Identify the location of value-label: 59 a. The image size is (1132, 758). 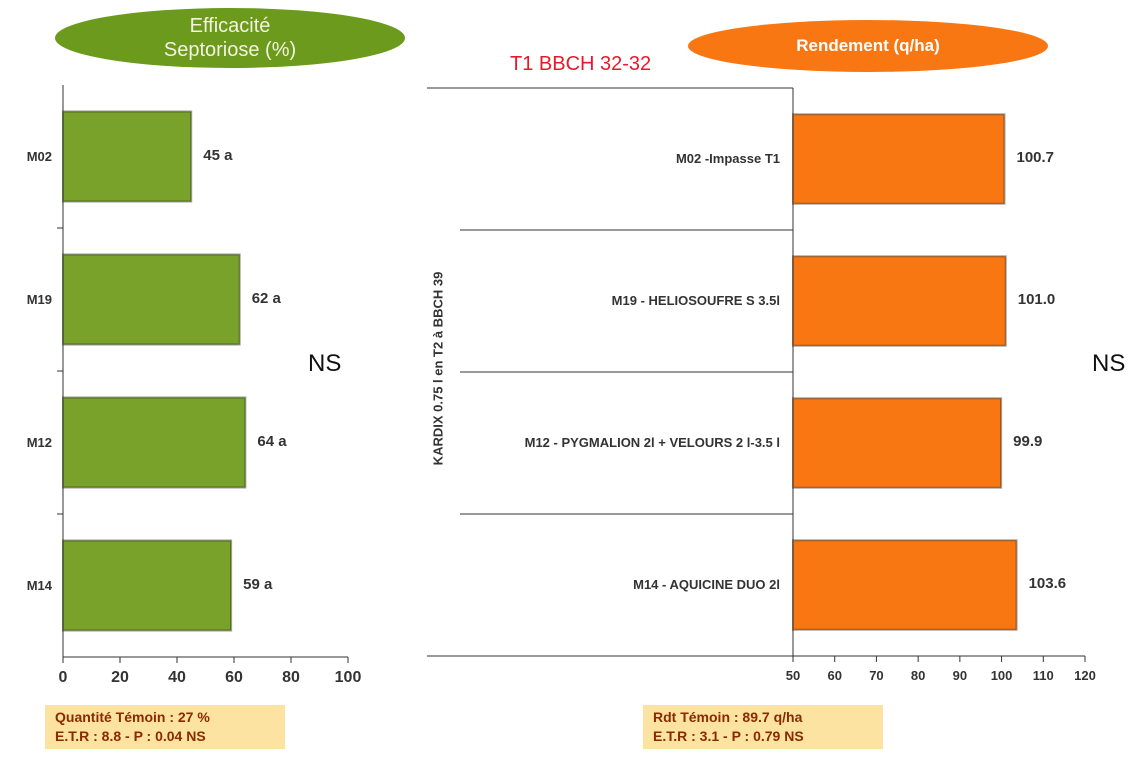
(258, 584).